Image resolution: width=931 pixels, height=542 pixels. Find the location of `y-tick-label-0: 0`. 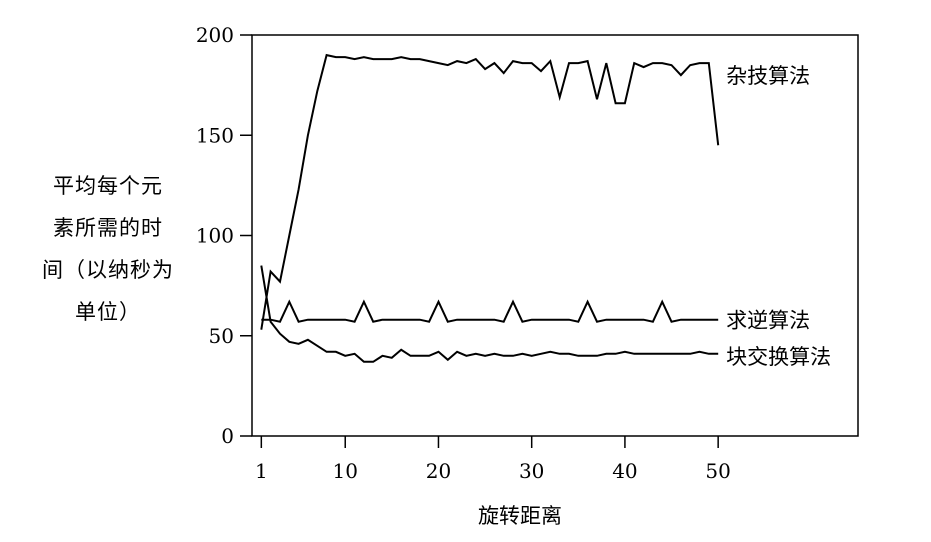

y-tick-label-0: 0 is located at coordinates (227, 436).